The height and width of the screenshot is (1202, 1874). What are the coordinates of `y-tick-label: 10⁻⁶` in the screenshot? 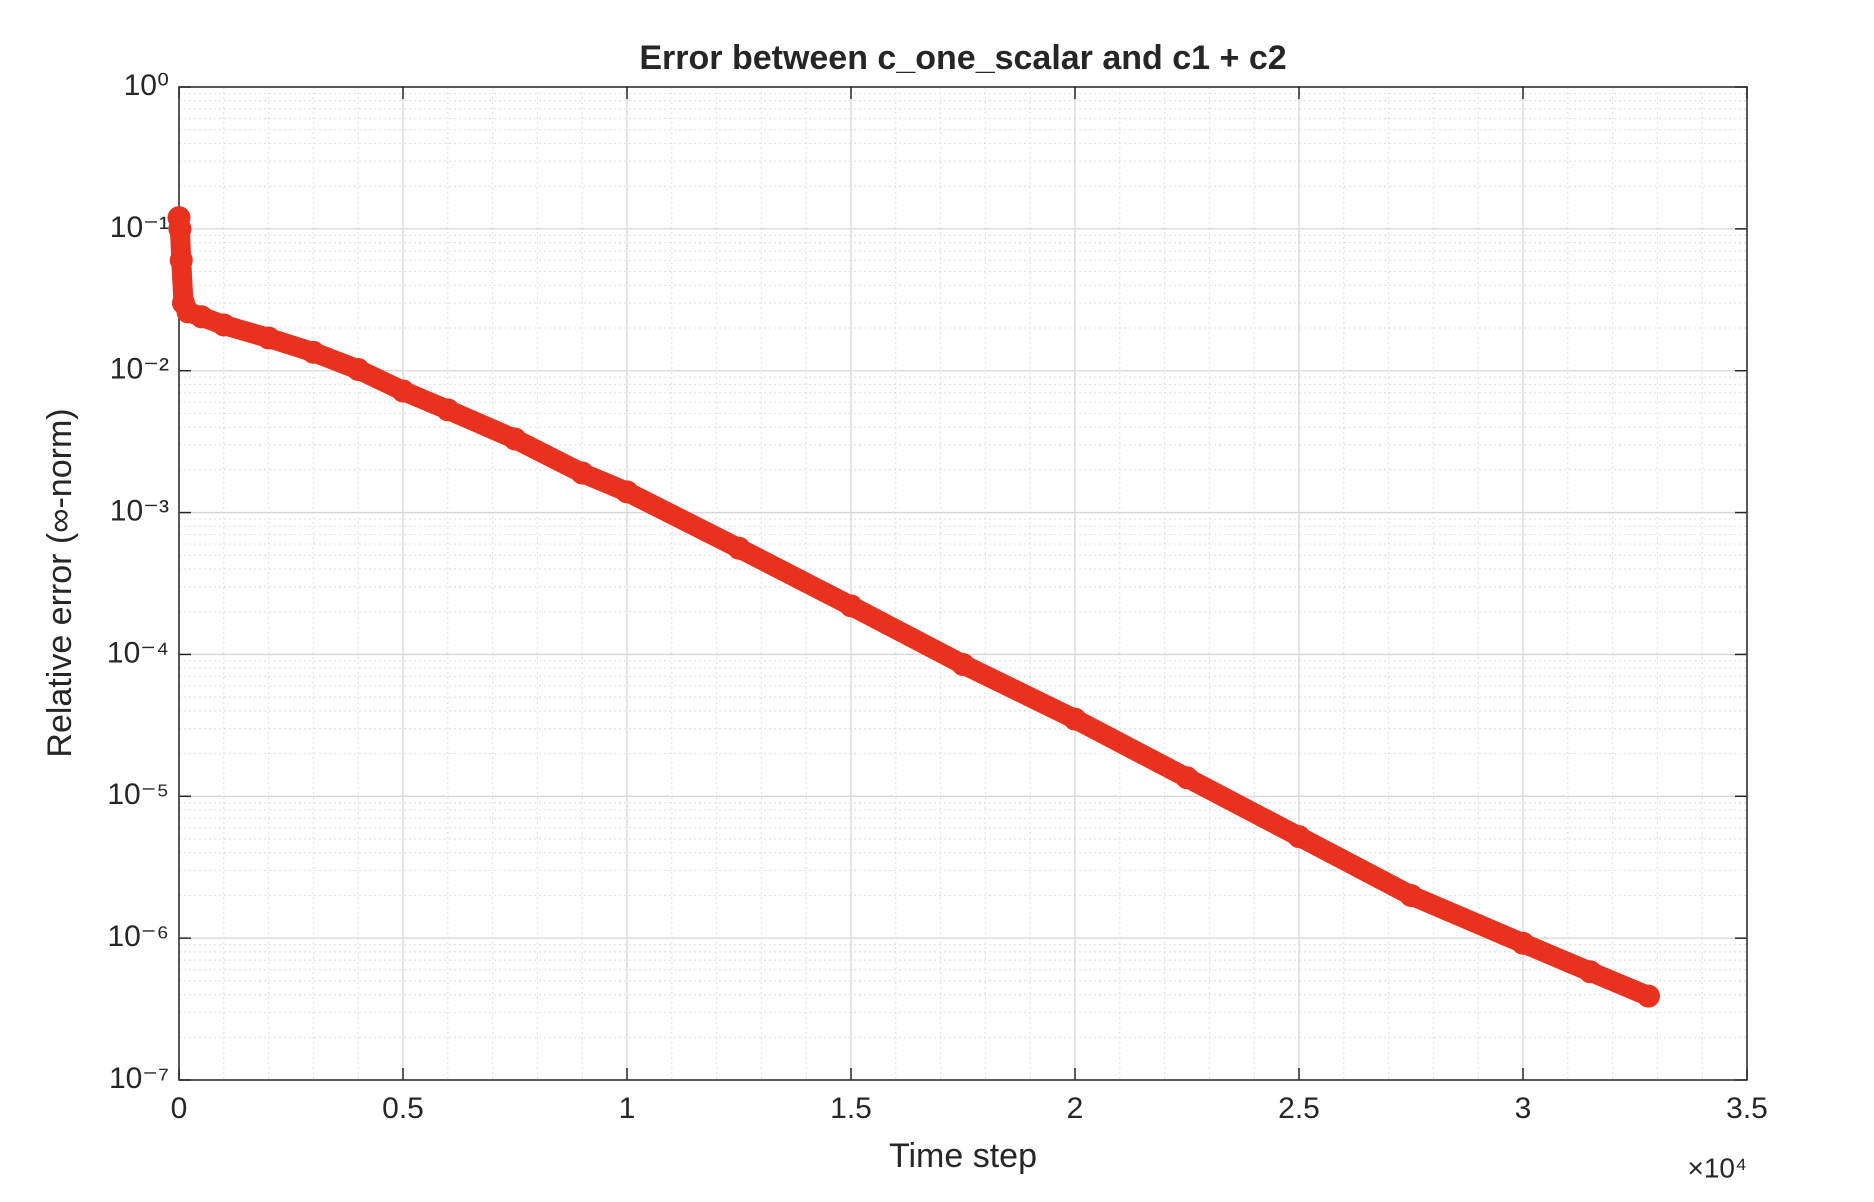 It's located at (138, 936).